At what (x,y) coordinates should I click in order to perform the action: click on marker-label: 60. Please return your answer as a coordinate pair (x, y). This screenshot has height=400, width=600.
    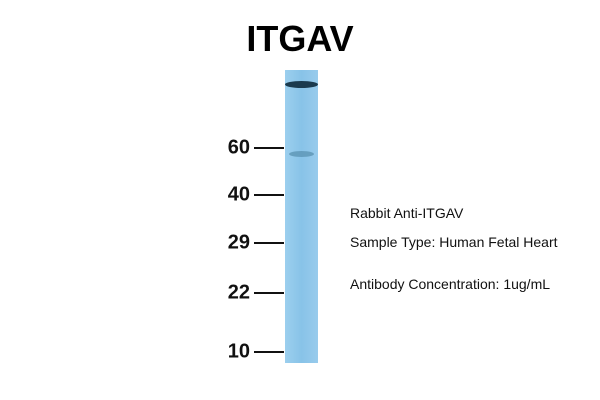
    Looking at the image, I should click on (238, 147).